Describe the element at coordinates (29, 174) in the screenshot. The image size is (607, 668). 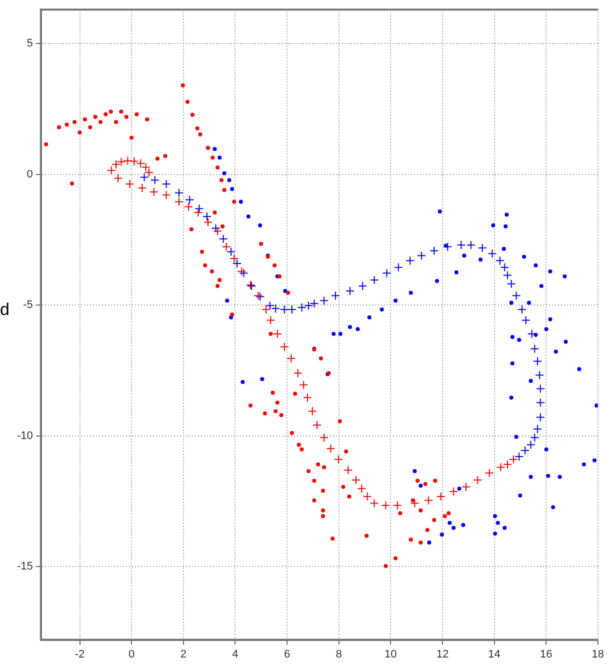
I see `y-tick-label: 0` at that location.